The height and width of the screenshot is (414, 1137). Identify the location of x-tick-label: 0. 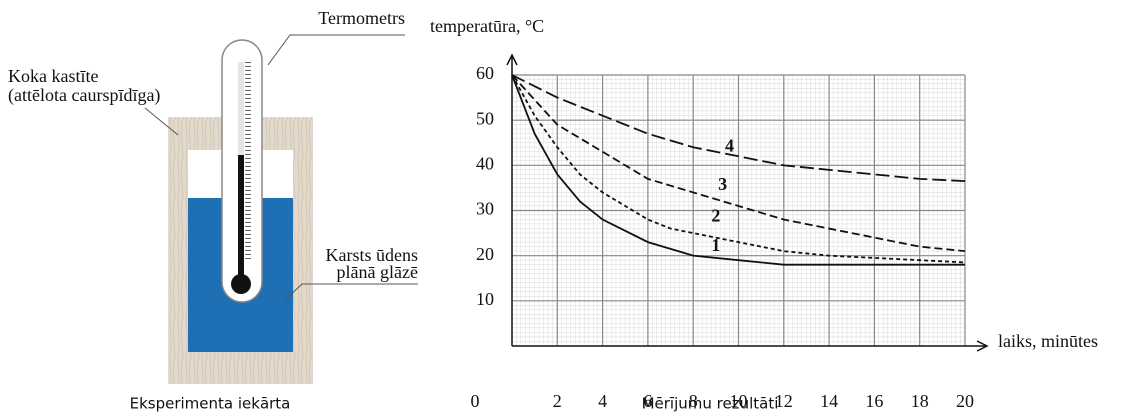
(475, 401).